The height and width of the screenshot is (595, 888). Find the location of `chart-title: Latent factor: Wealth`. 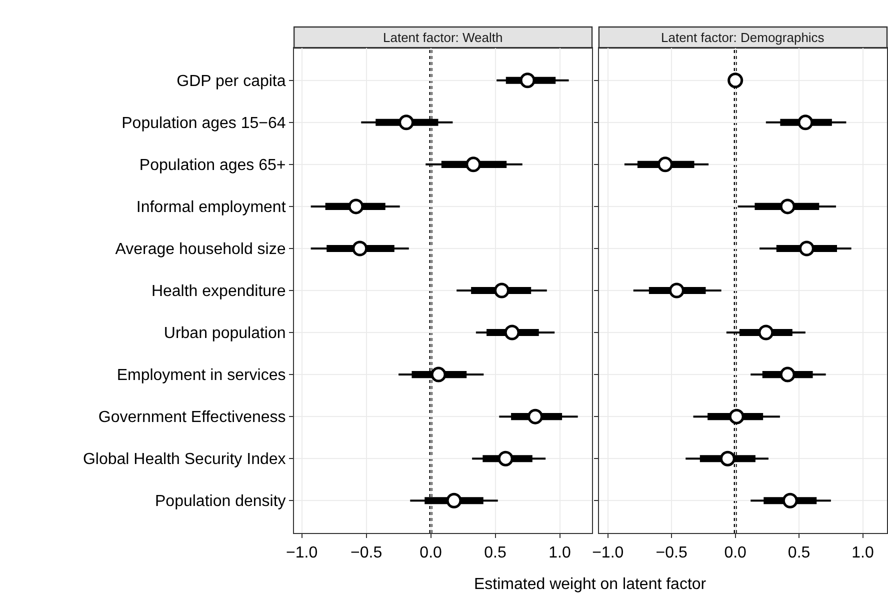

chart-title: Latent factor: Wealth is located at coordinates (443, 37).